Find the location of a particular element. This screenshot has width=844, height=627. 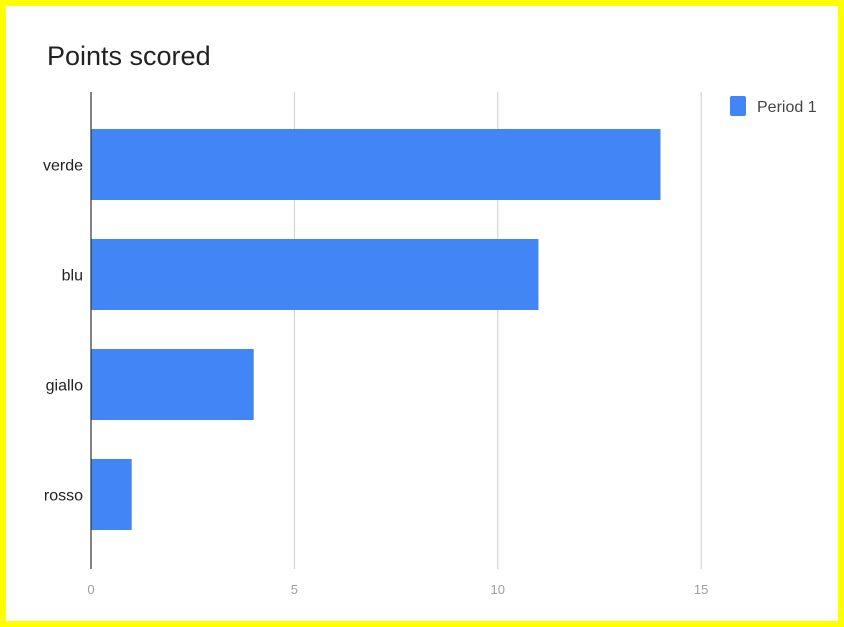

x-tick-label: 0 is located at coordinates (90, 589).